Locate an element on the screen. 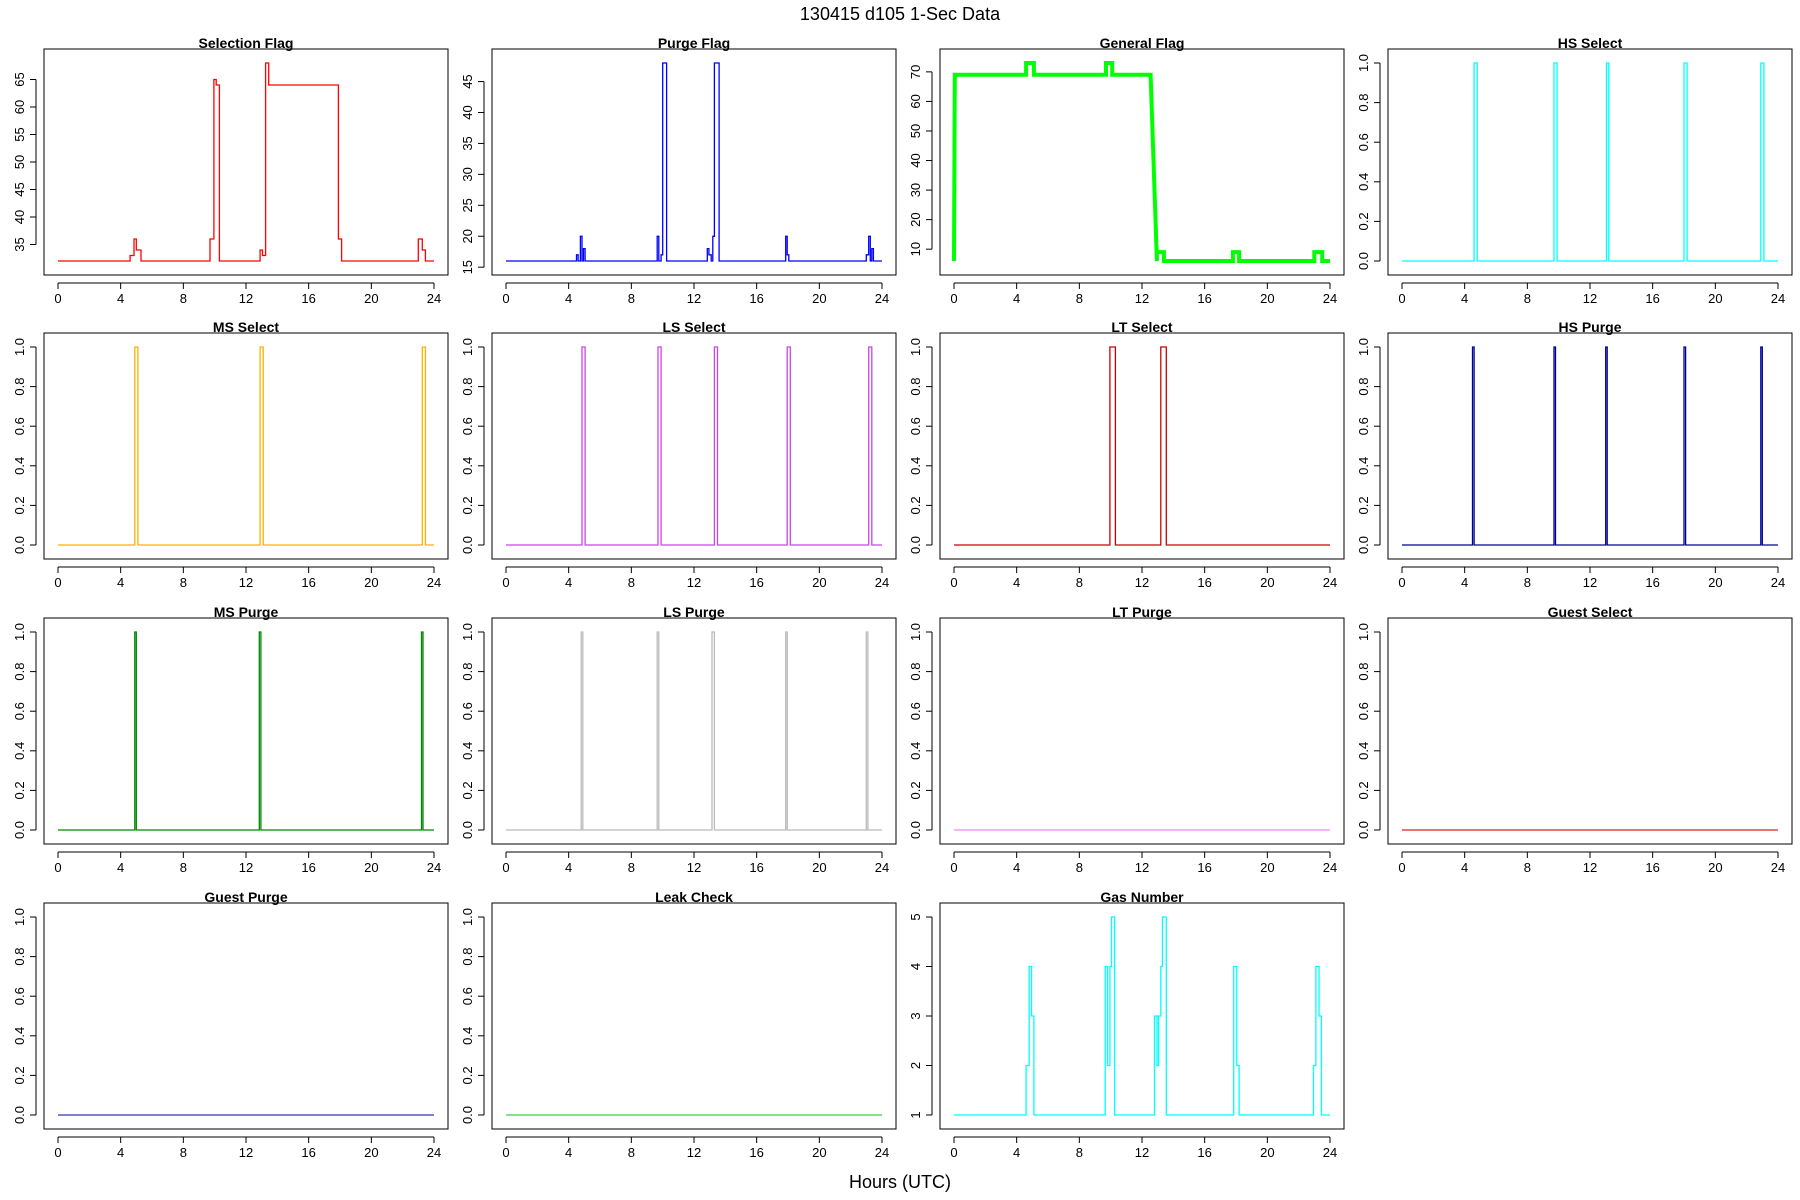 The width and height of the screenshot is (1800, 1200). y-tick-label: 70 is located at coordinates (915, 72).